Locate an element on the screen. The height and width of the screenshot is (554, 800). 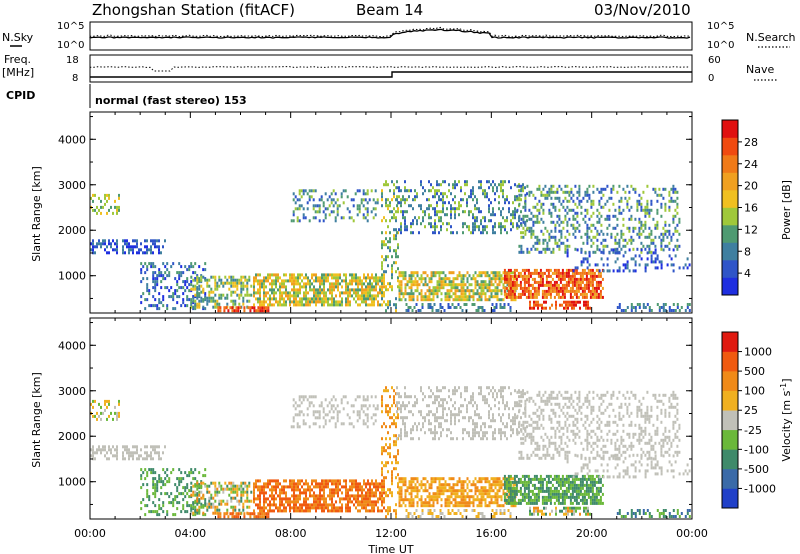
power-ytick-label: 1000 is located at coordinates (72, 276).